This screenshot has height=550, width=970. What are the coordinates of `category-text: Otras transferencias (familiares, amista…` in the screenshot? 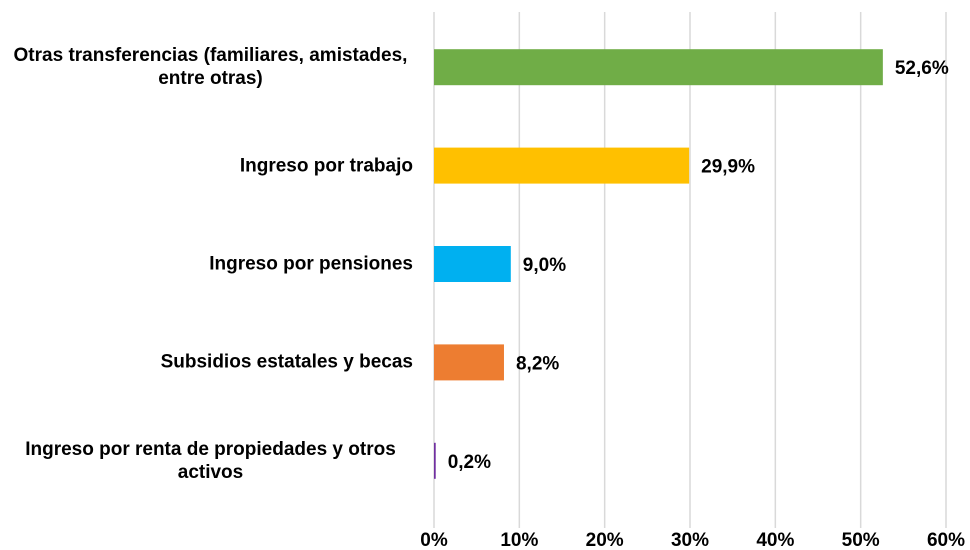 It's located at (210, 67).